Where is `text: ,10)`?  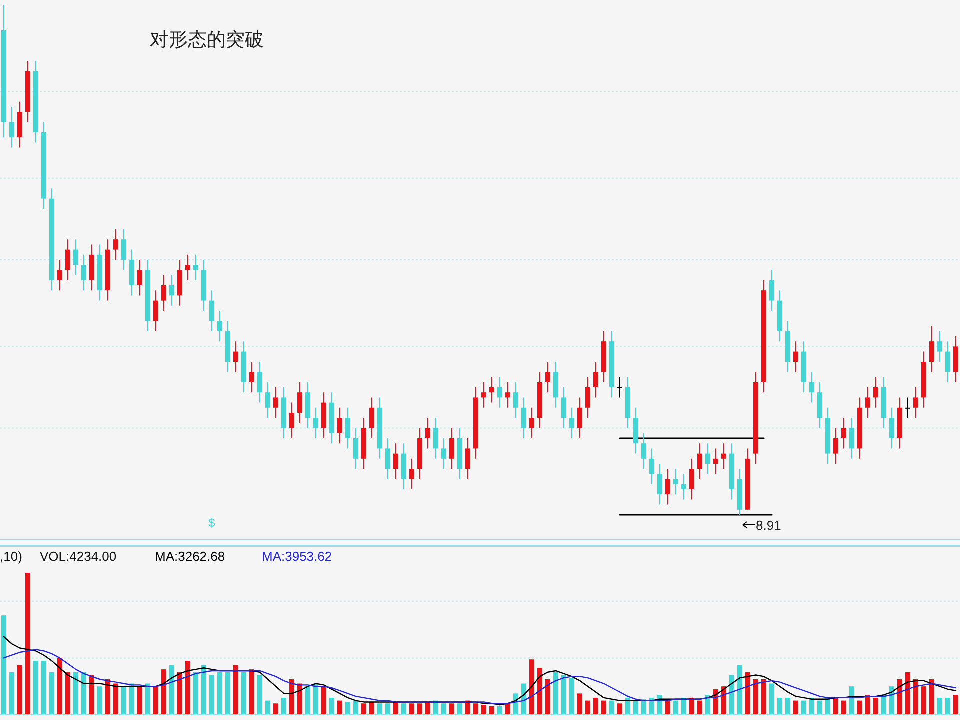 text: ,10) is located at coordinates (11, 556).